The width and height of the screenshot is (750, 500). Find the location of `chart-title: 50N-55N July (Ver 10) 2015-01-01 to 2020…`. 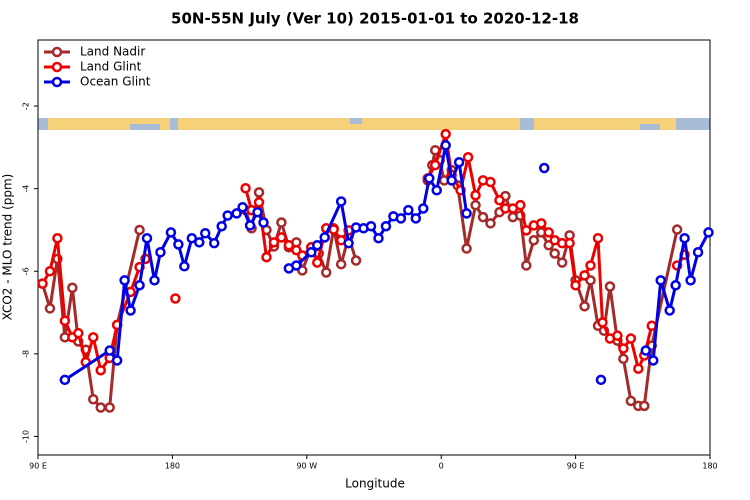

chart-title: 50N-55N July (Ver 10) 2015-01-01 to 2020… is located at coordinates (375, 19).